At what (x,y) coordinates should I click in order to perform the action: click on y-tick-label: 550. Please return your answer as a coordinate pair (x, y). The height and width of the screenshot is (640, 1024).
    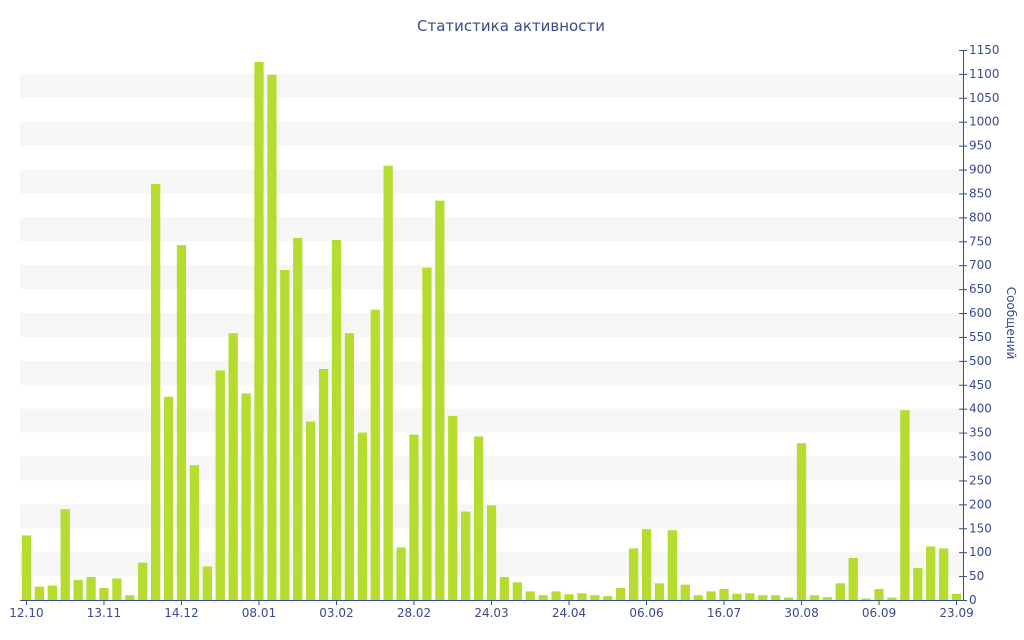
    Looking at the image, I should click on (980, 337).